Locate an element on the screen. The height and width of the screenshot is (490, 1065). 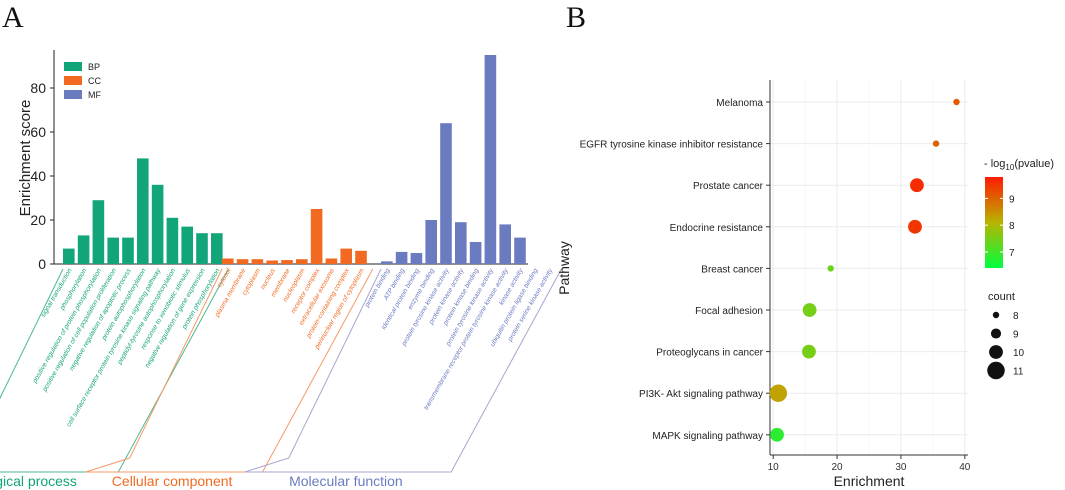
panel-a-label: A is located at coordinates (13, 17).